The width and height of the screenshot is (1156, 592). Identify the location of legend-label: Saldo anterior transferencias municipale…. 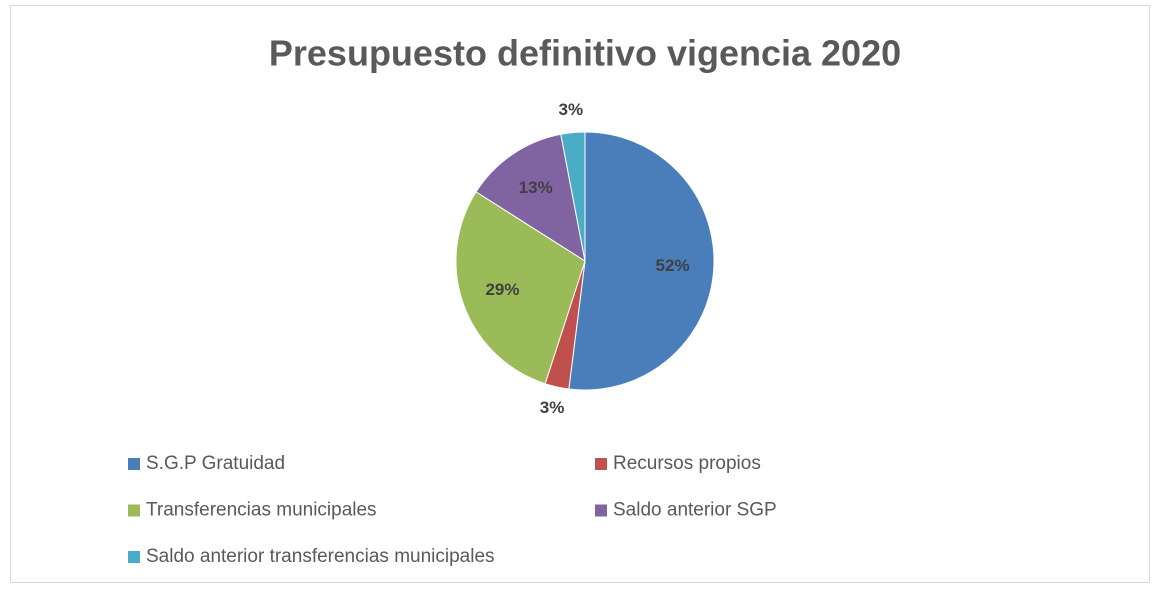
(320, 556).